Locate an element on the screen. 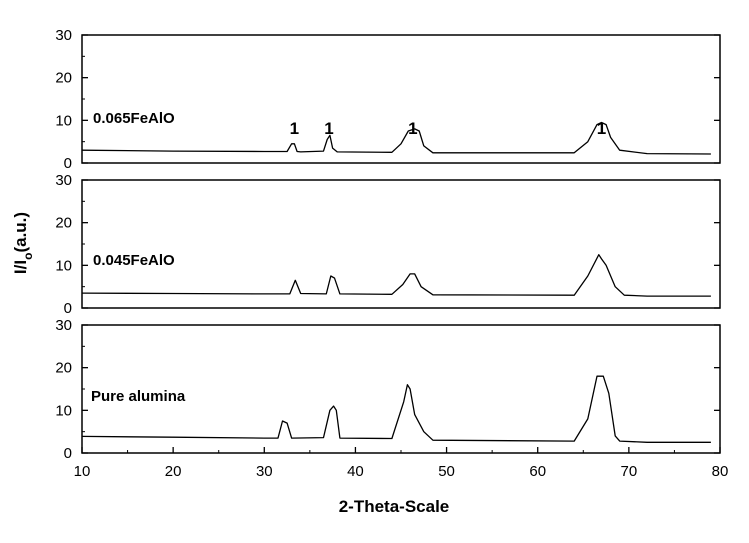 The height and width of the screenshot is (543, 749). x-tick-label: 60 is located at coordinates (537, 471).